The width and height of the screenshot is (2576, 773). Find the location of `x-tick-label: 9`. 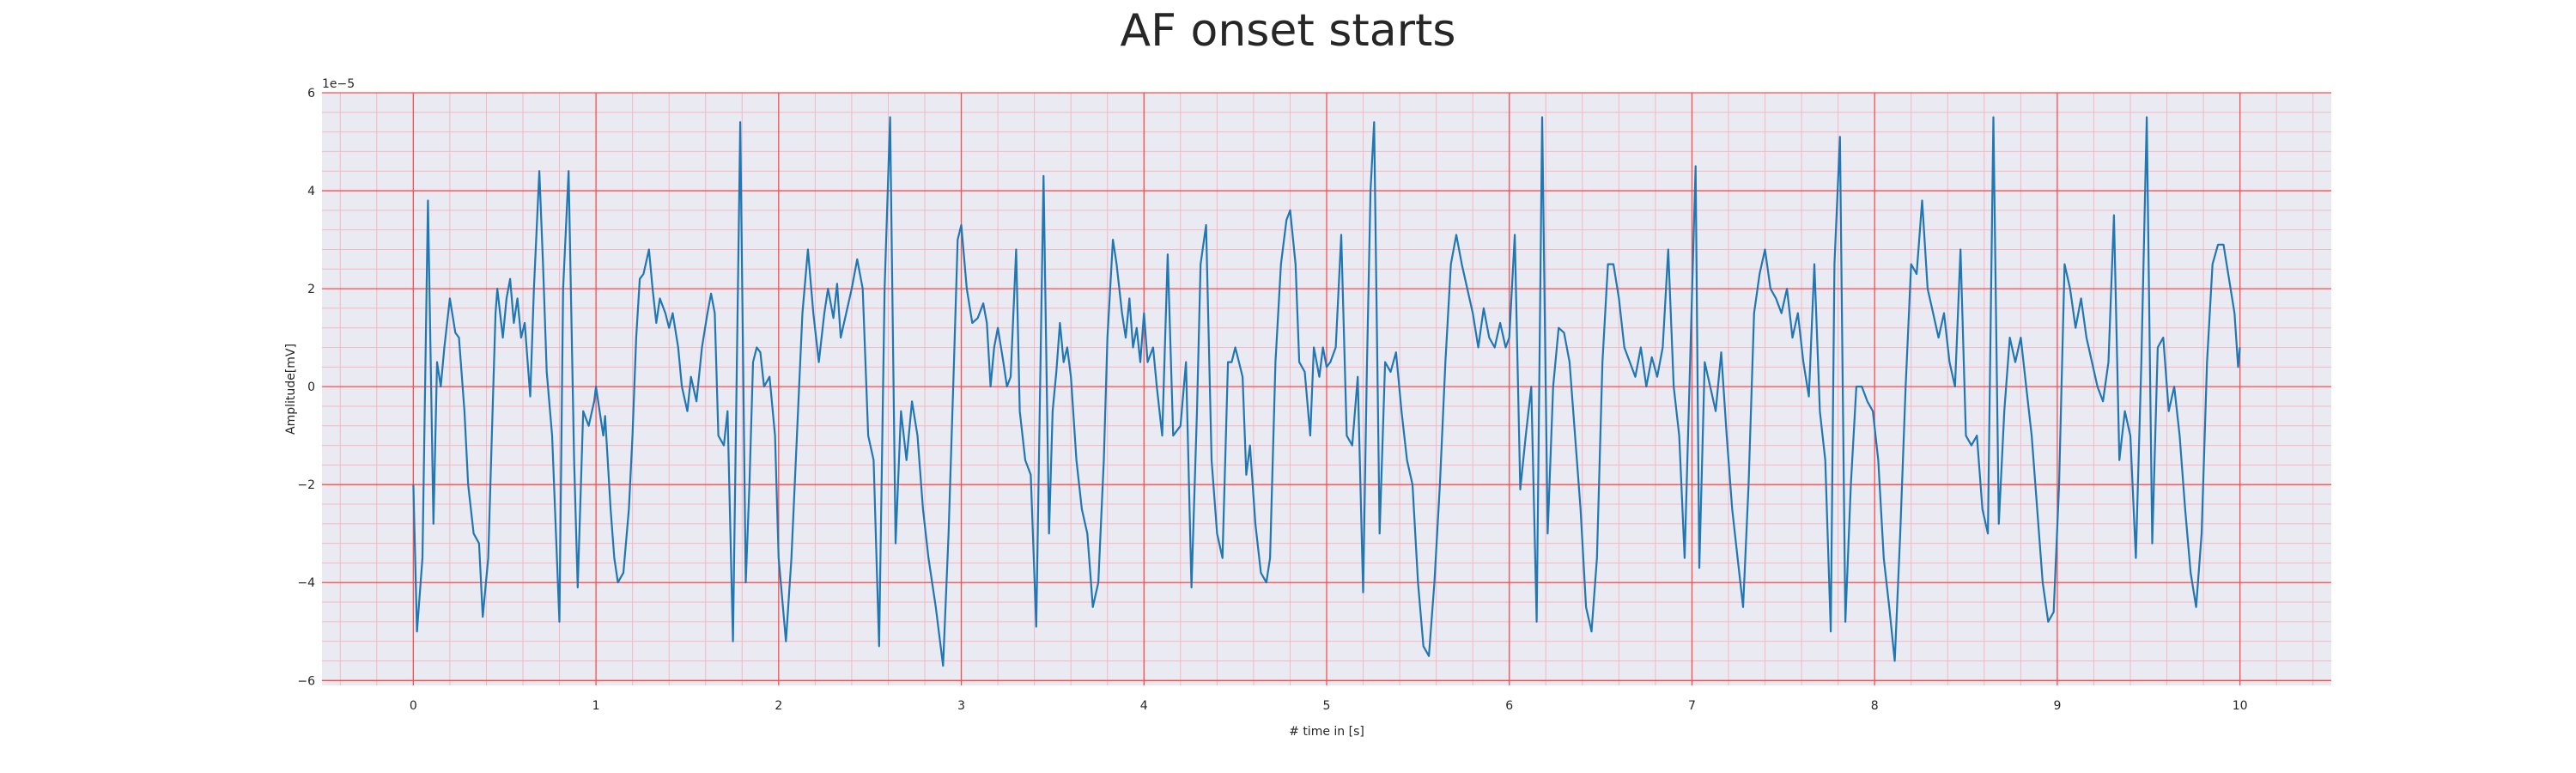

x-tick-label: 9 is located at coordinates (2057, 706).